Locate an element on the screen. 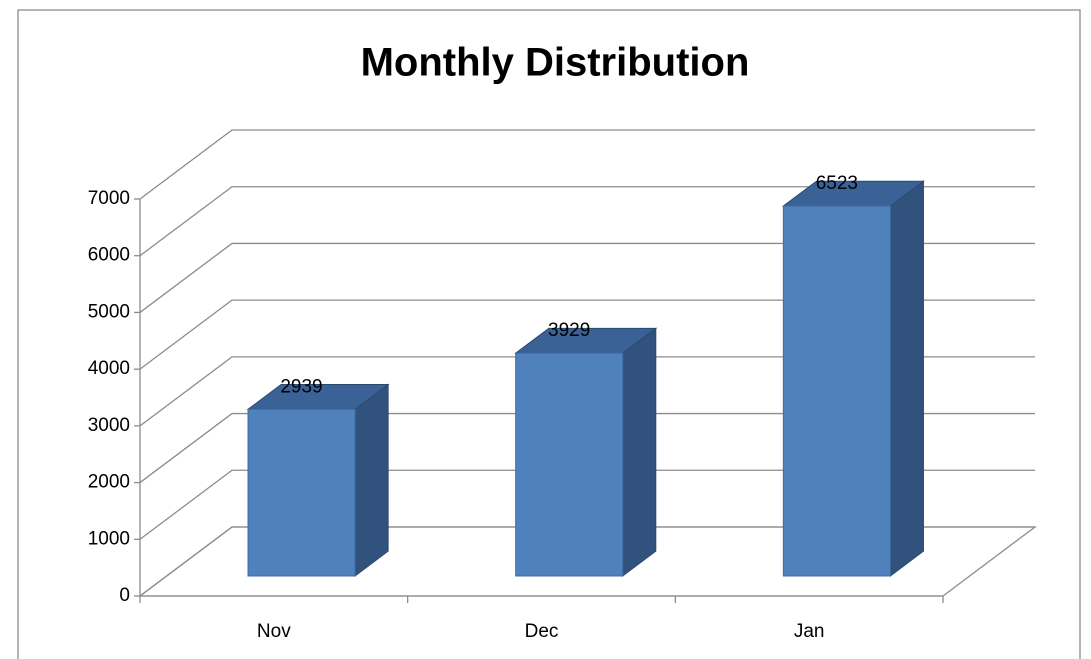 Image resolution: width=1091 pixels, height=659 pixels. x-tick-label: Nov is located at coordinates (274, 631).